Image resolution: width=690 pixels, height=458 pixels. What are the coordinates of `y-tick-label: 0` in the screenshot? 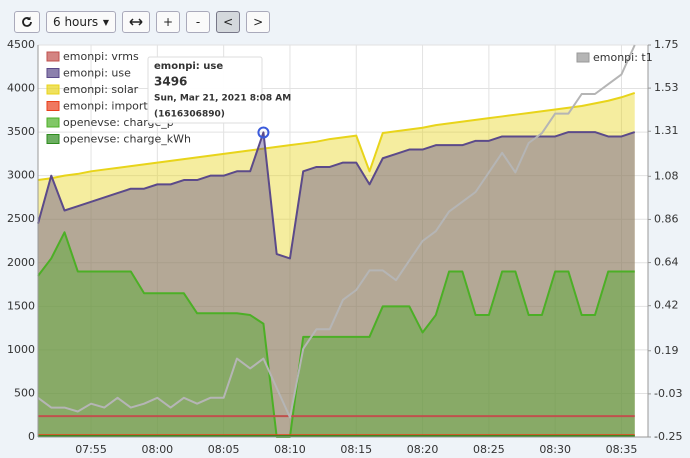 It's located at (31, 436).